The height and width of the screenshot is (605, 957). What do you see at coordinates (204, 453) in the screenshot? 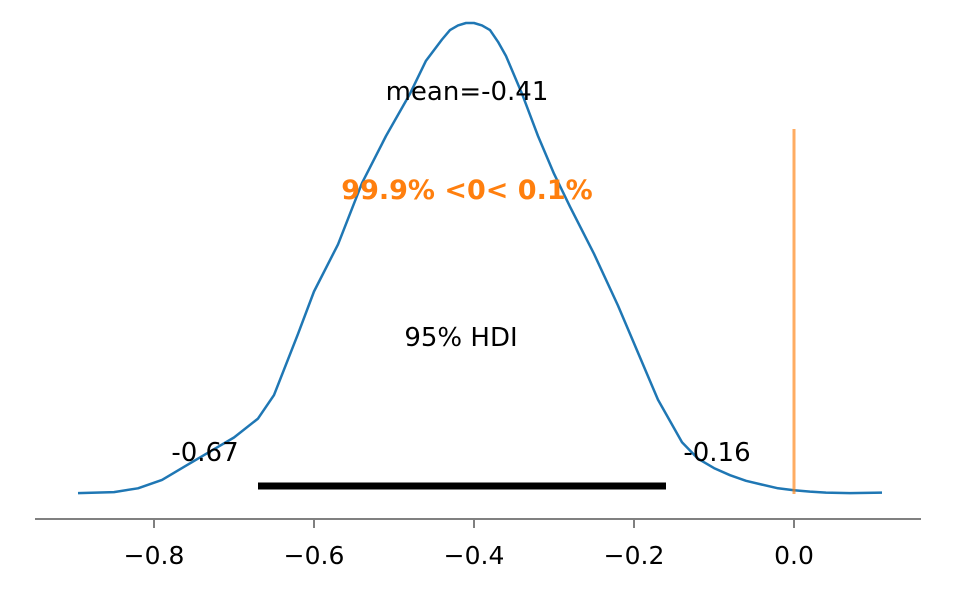
I see `hdi-low-label: -0.67` at bounding box center [204, 453].